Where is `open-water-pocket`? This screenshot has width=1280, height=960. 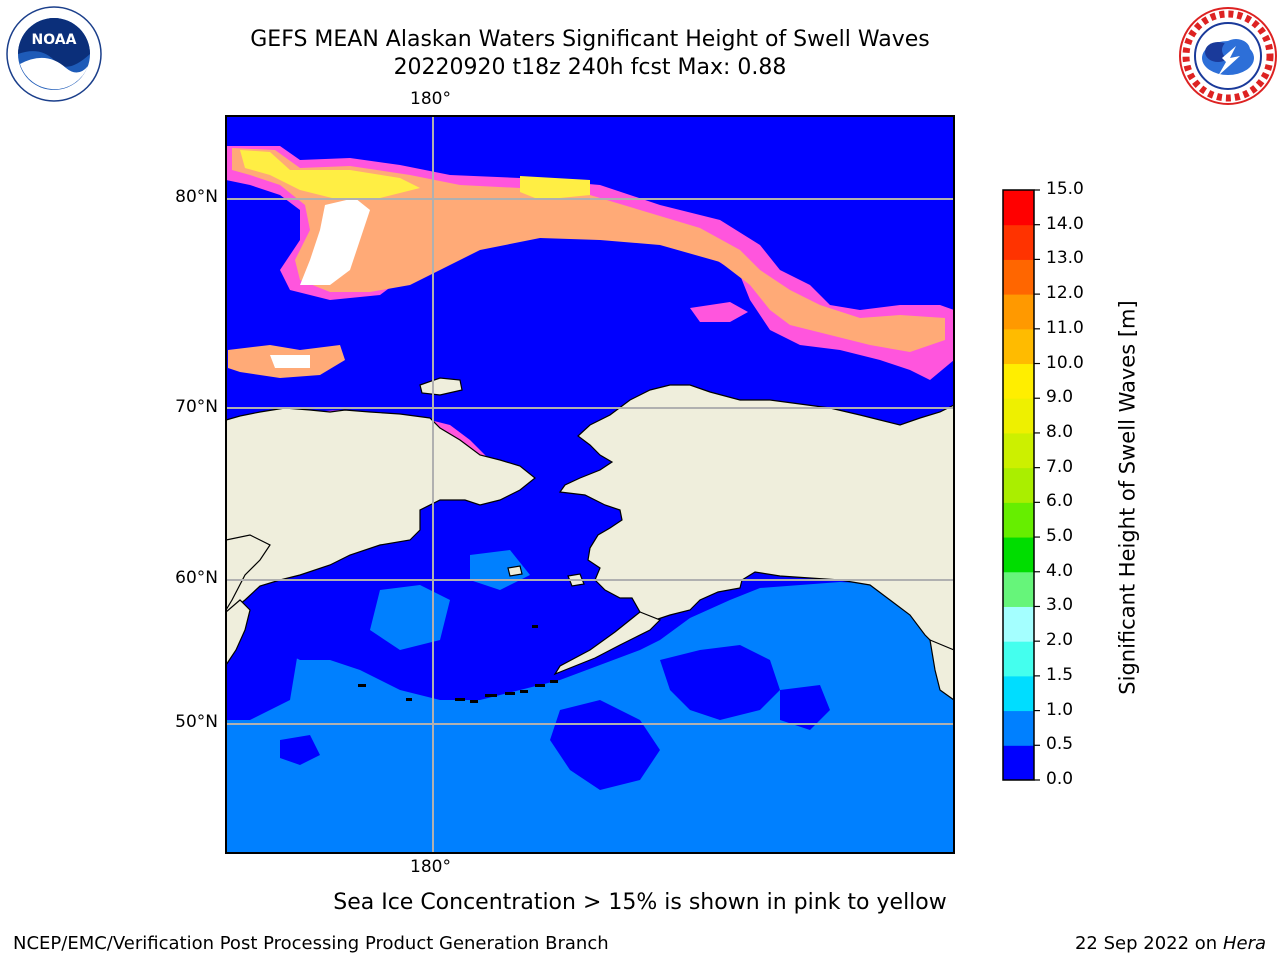 open-water-pocket is located at coordinates (335, 241).